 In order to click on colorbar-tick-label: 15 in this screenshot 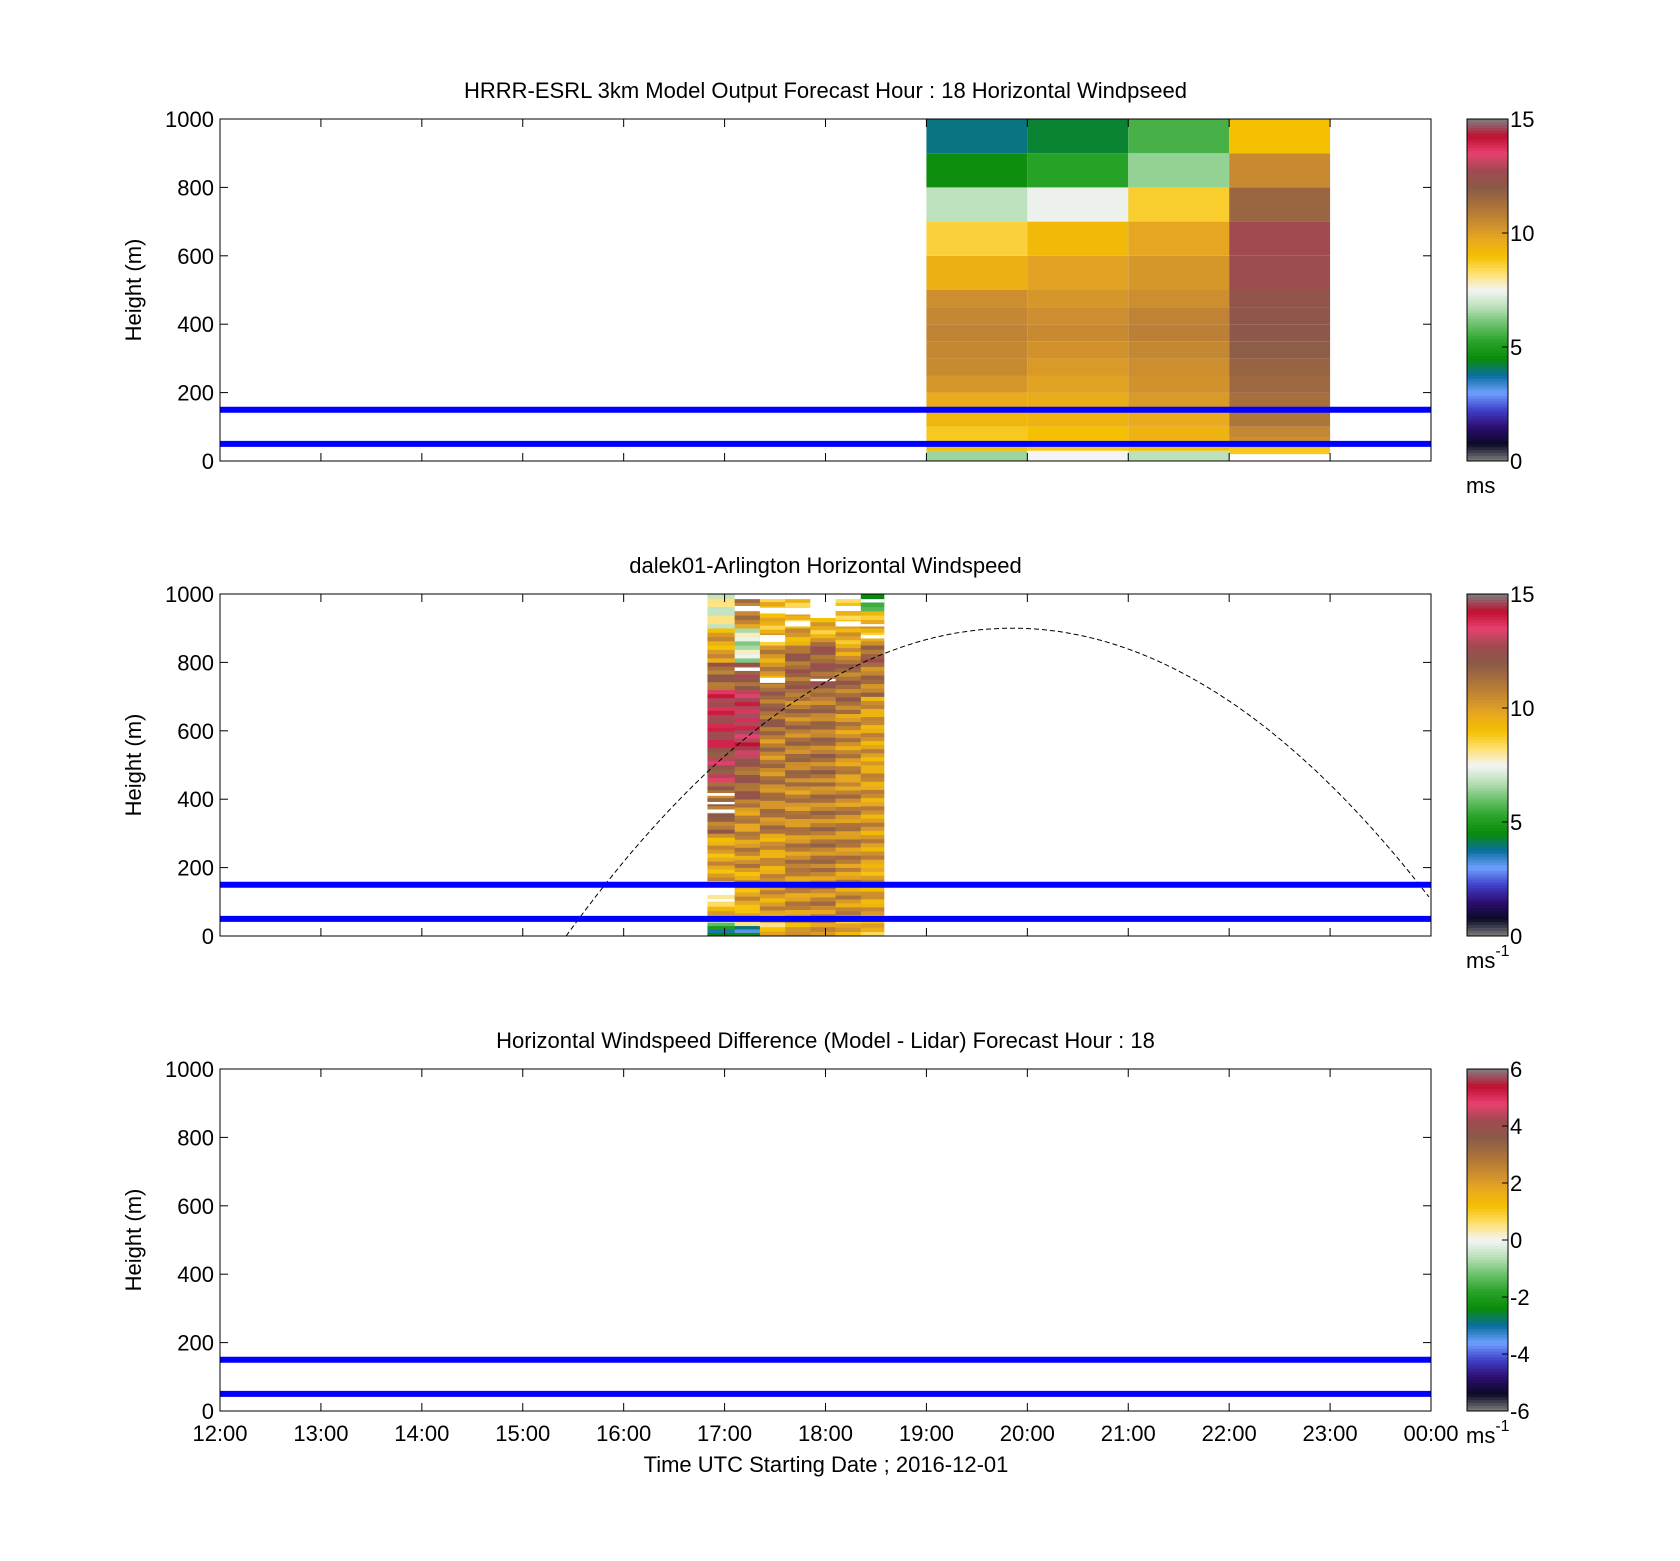, I will do `click(1522, 119)`.